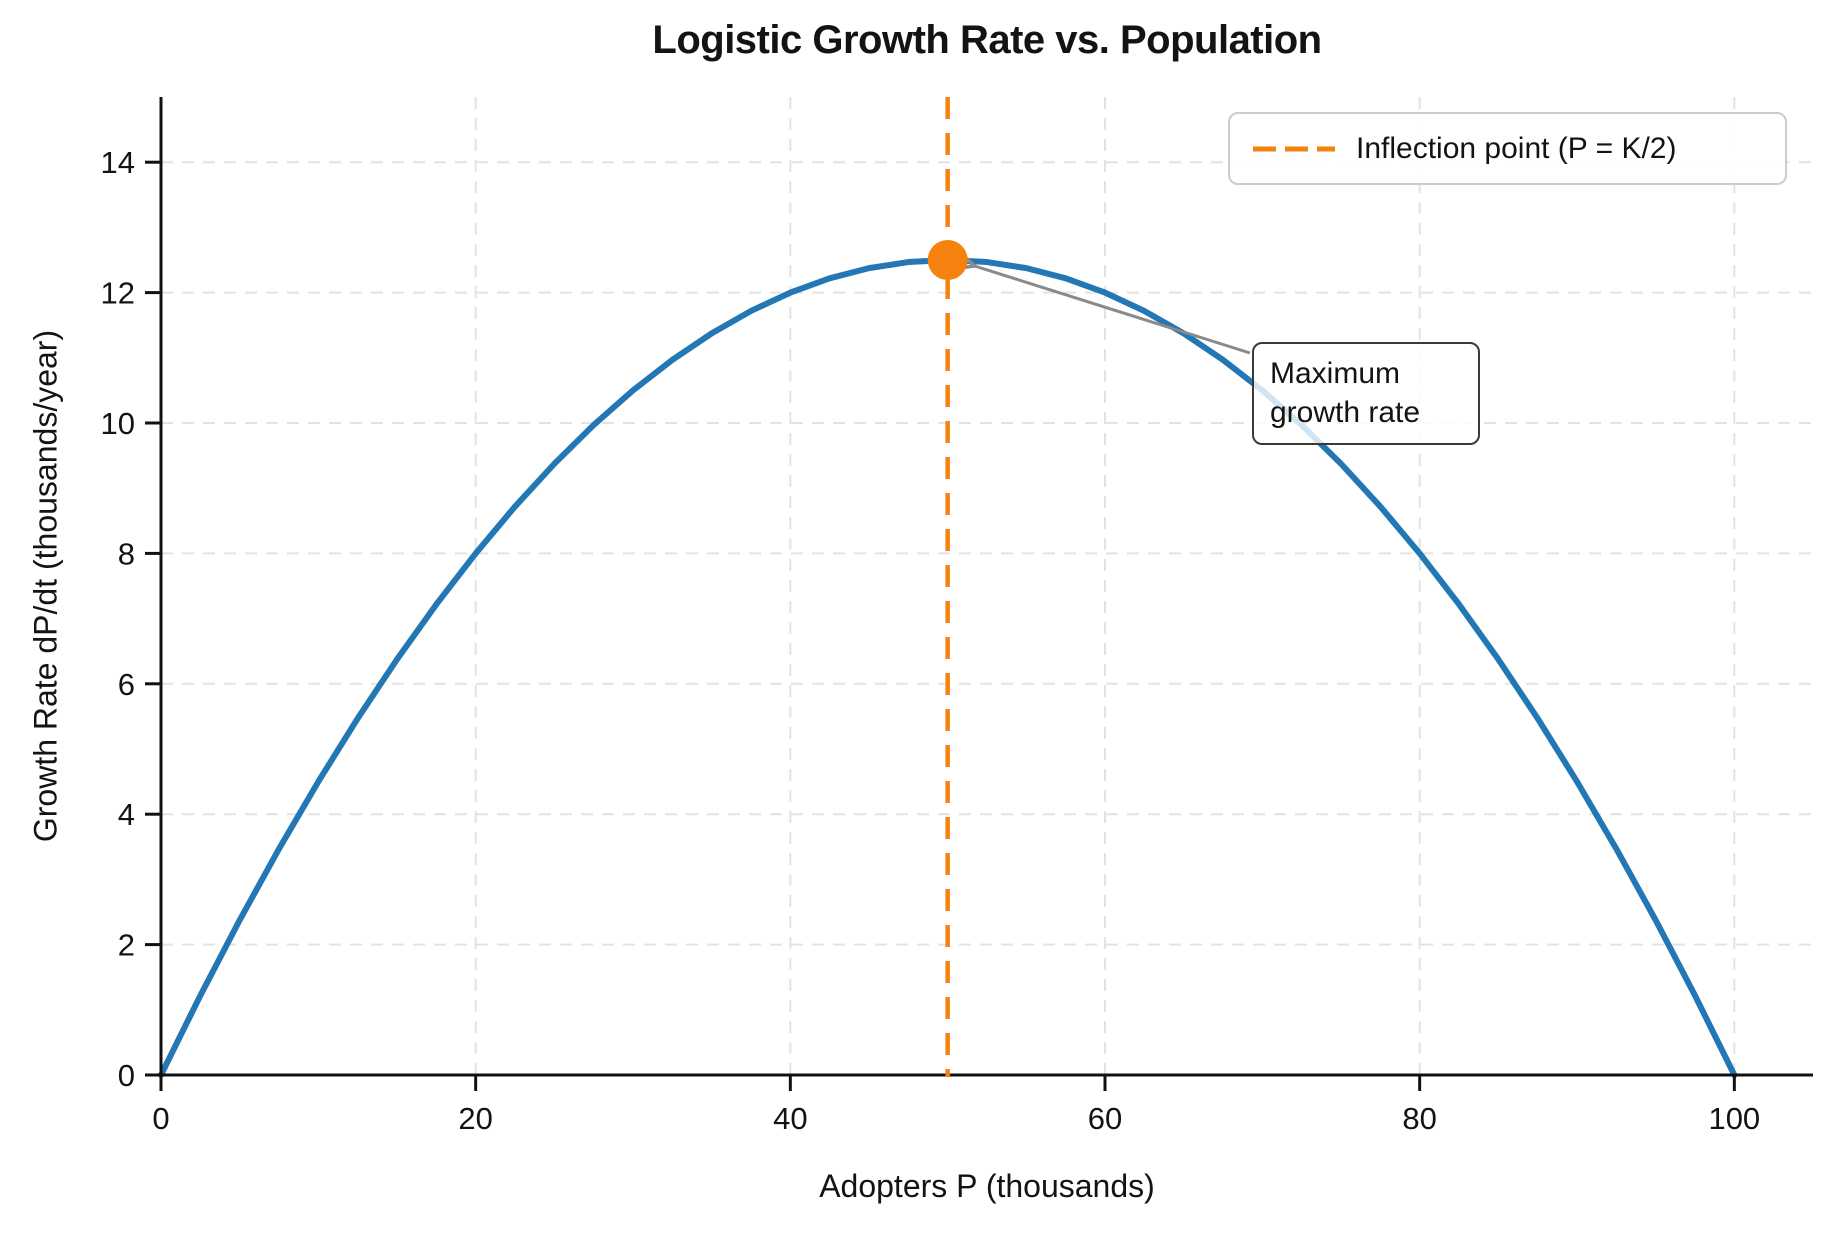 The image size is (1834, 1234). What do you see at coordinates (1335, 373) in the screenshot?
I see `annotation-text-line1: Maximum` at bounding box center [1335, 373].